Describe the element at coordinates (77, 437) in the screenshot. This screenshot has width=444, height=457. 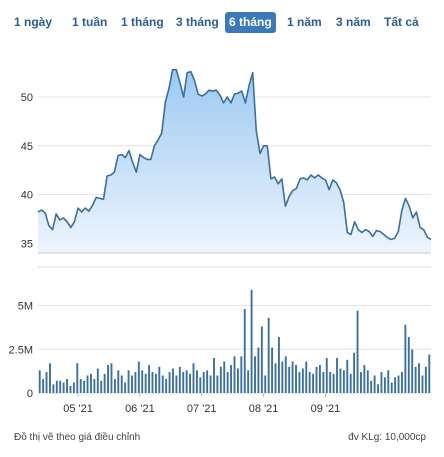
I see `adjusted-price-note: Đồ thị vẽ theo giá điều chỉnh` at that location.